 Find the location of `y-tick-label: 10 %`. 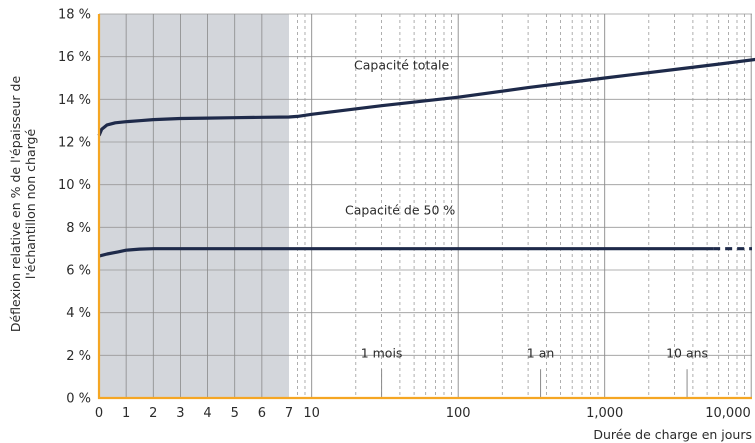

y-tick-label: 10 % is located at coordinates (74, 185).